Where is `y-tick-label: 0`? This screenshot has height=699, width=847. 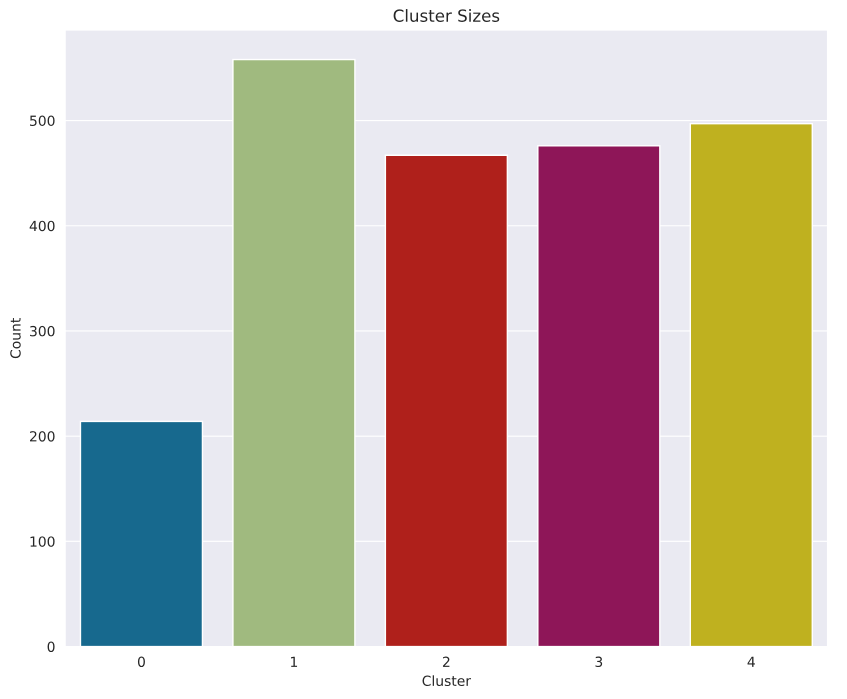 y-tick-label: 0 is located at coordinates (51, 647).